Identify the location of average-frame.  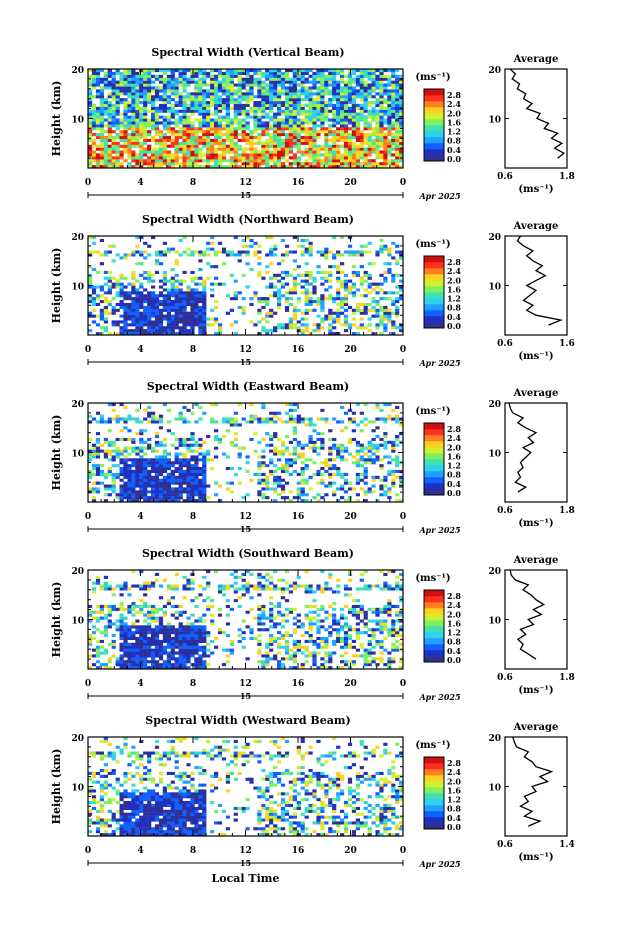
(536, 452).